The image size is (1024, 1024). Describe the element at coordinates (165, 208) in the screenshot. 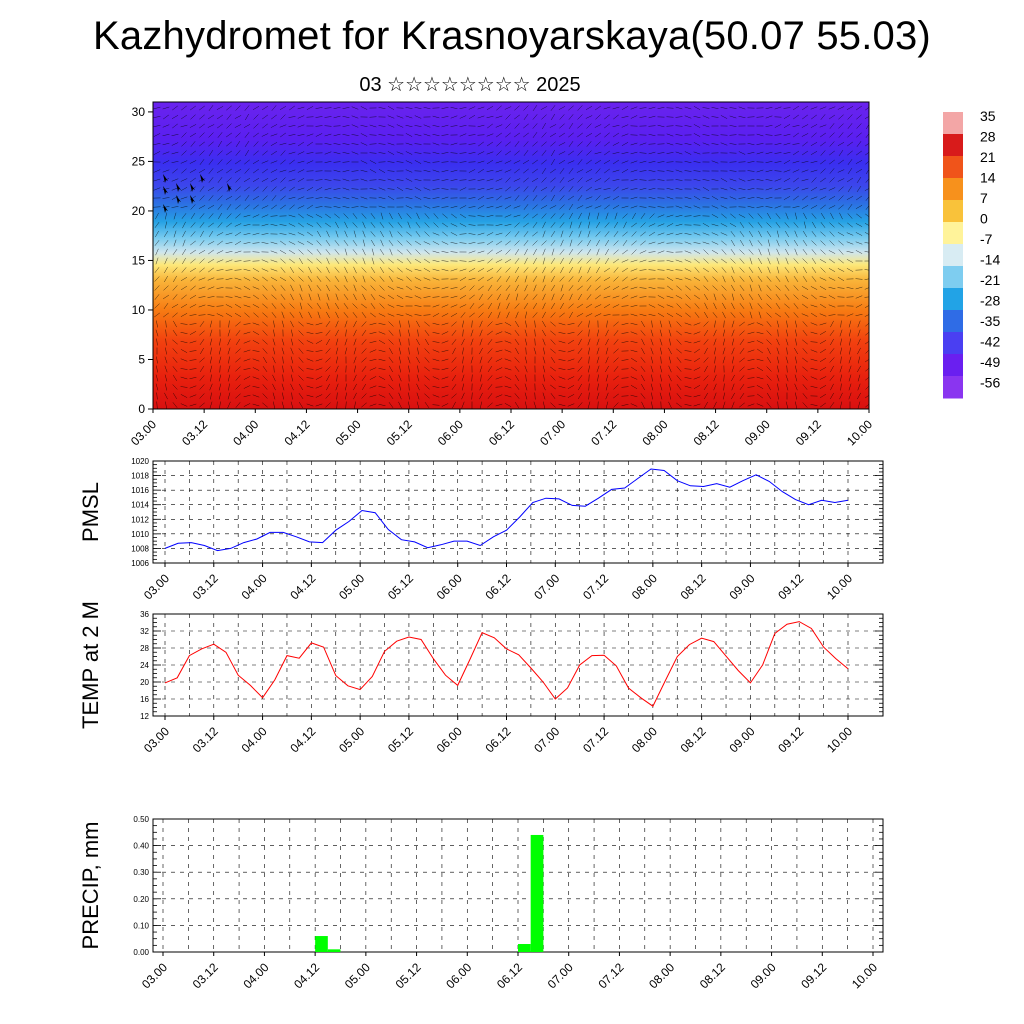

I see `wind-arrow-bold` at that location.